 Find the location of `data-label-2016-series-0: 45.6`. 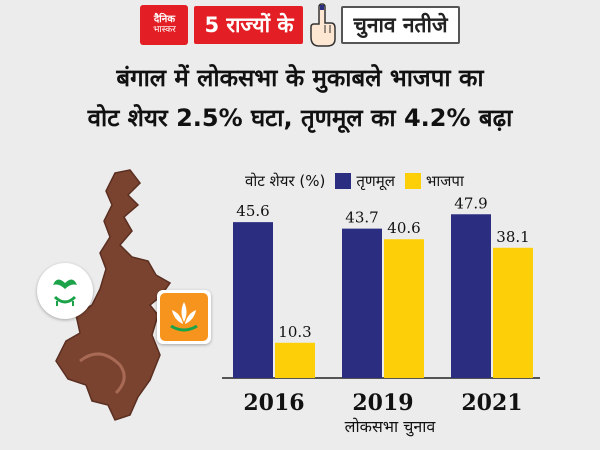

data-label-2016-series-0: 45.6 is located at coordinates (252, 211).